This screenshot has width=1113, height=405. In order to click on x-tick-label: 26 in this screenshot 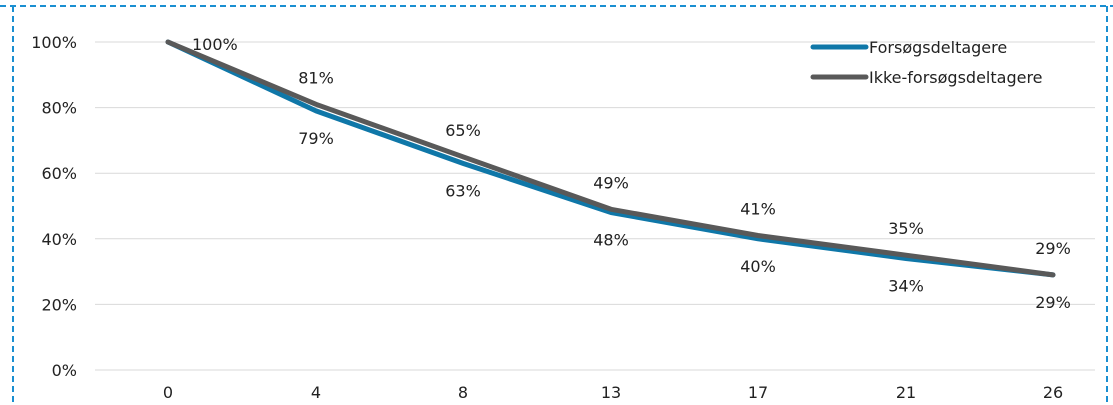, I will do `click(1053, 392)`.